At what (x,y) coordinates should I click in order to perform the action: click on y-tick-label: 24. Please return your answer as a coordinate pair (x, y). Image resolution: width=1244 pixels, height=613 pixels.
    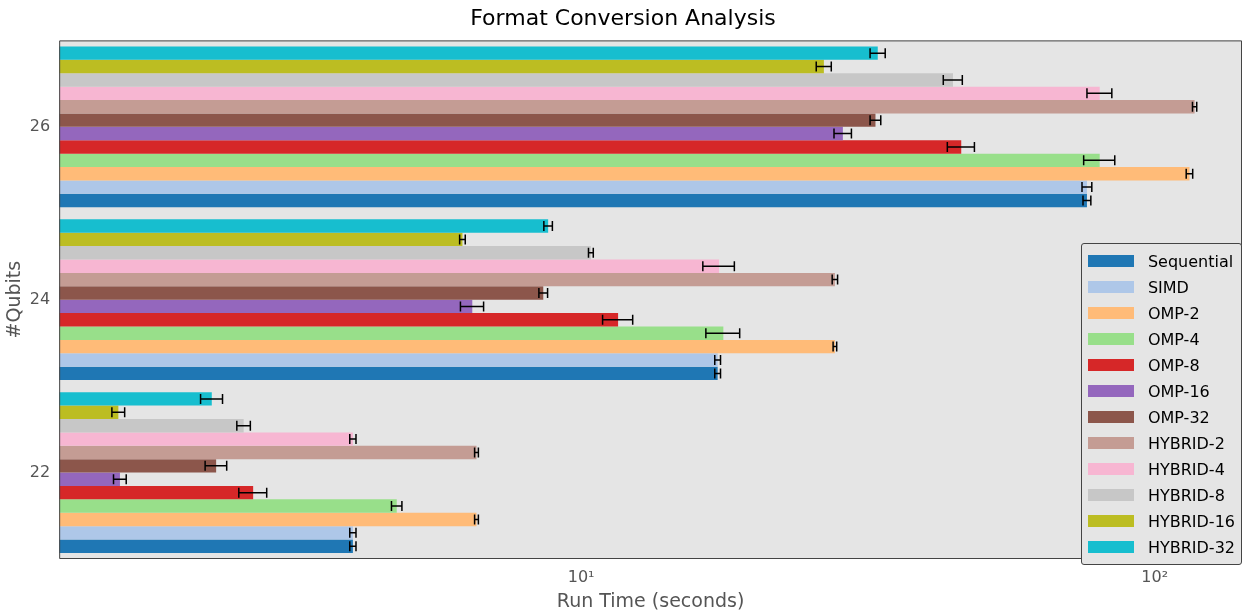
    Looking at the image, I should click on (40, 298).